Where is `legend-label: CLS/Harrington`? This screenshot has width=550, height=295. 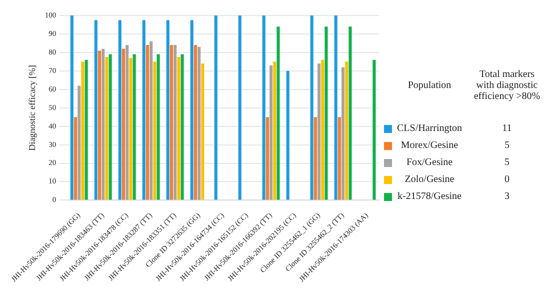 legend-label: CLS/Harrington is located at coordinates (429, 129).